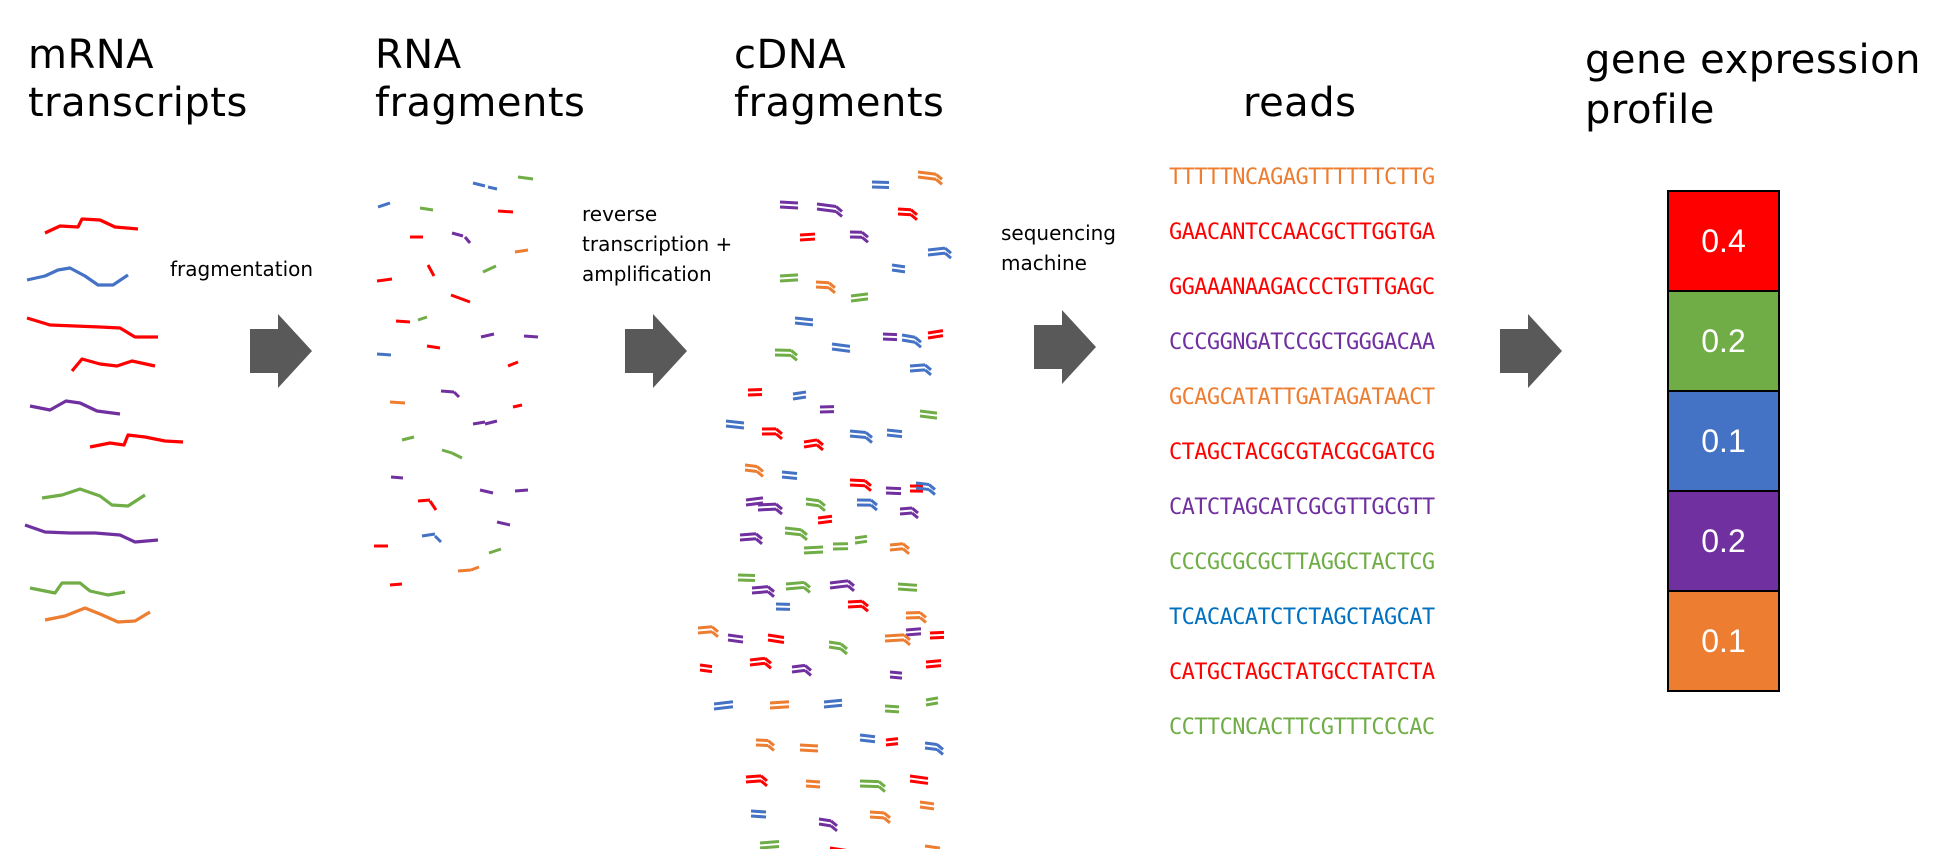 The height and width of the screenshot is (849, 1941). I want to click on process-arrow-icon, so click(656, 351).